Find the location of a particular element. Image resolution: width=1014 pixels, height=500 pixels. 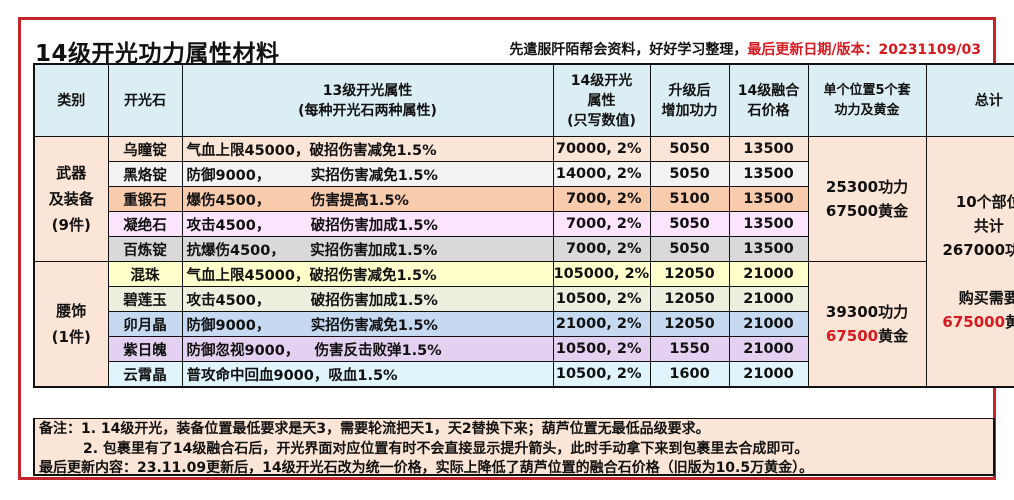

stone-name: 凝绝石 is located at coordinates (145, 224).